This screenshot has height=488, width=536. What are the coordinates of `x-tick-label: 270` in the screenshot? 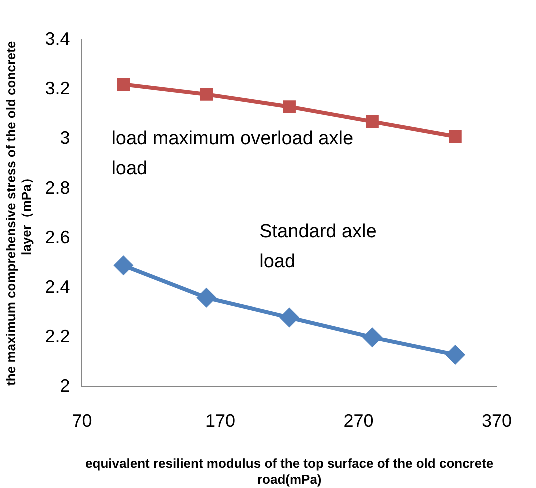 It's located at (359, 420).